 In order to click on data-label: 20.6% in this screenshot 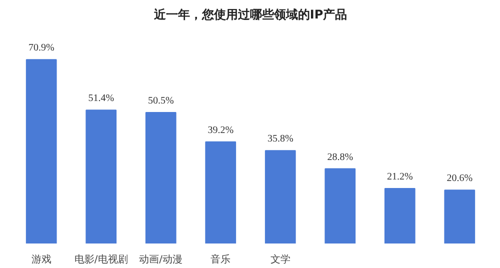, I will do `click(459, 178)`.